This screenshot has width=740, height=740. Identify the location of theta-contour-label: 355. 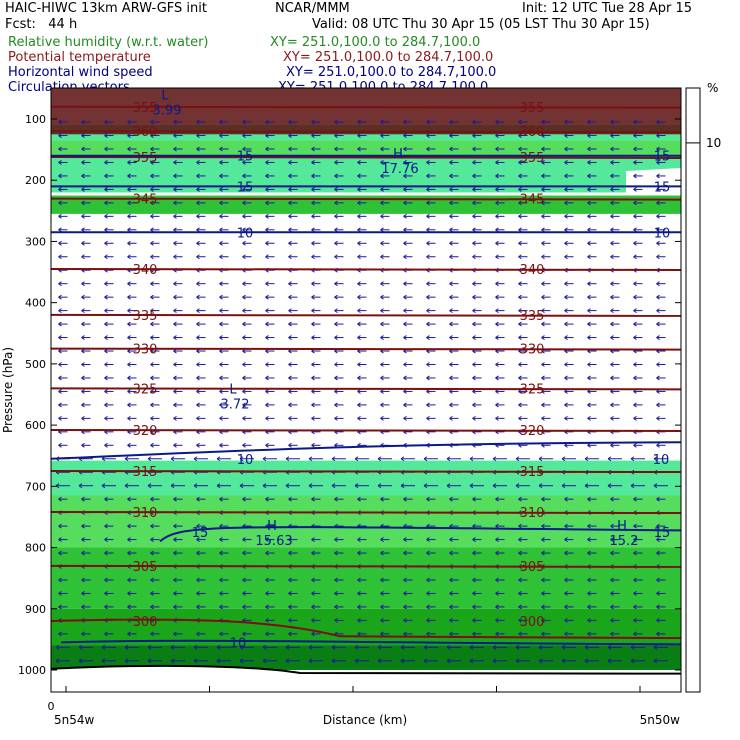
(532, 158).